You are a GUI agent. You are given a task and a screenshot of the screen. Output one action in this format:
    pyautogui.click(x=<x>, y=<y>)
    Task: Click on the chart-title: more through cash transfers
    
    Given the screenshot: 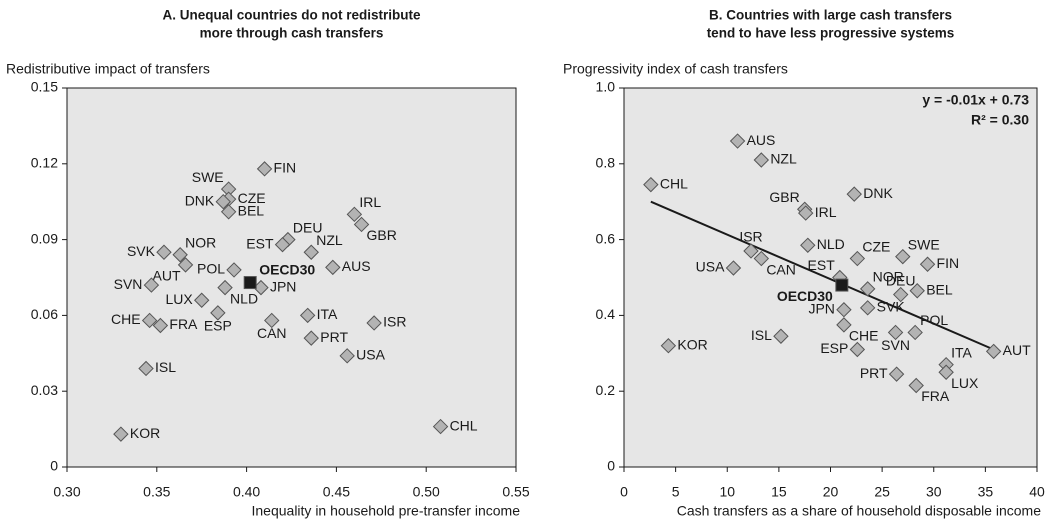 What is the action you would take?
    pyautogui.click(x=292, y=33)
    